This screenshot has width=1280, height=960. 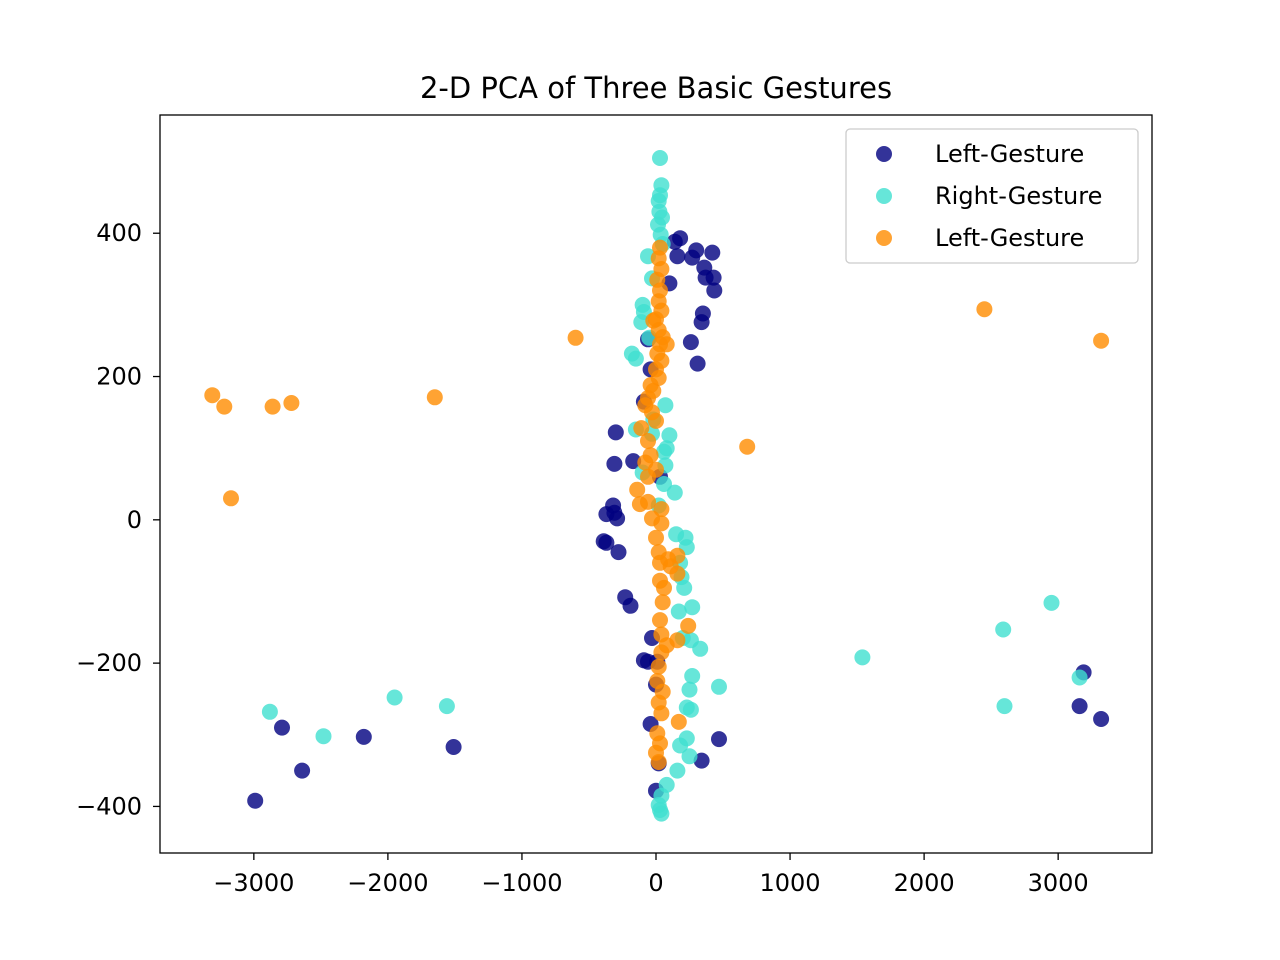 I want to click on x-tick-label: 2000, so click(x=924, y=883).